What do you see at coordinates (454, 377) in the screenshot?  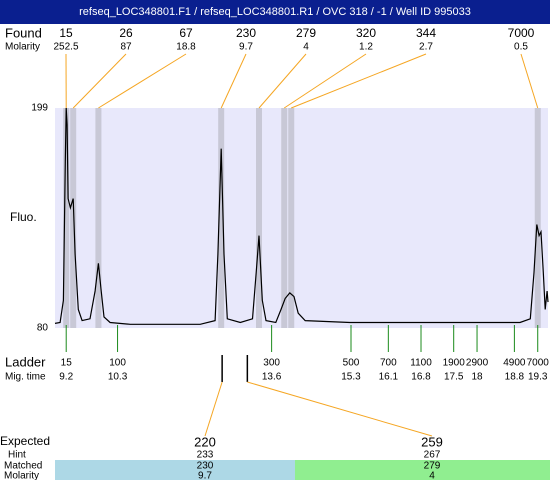 I see `ladder-time: 17.5` at bounding box center [454, 377].